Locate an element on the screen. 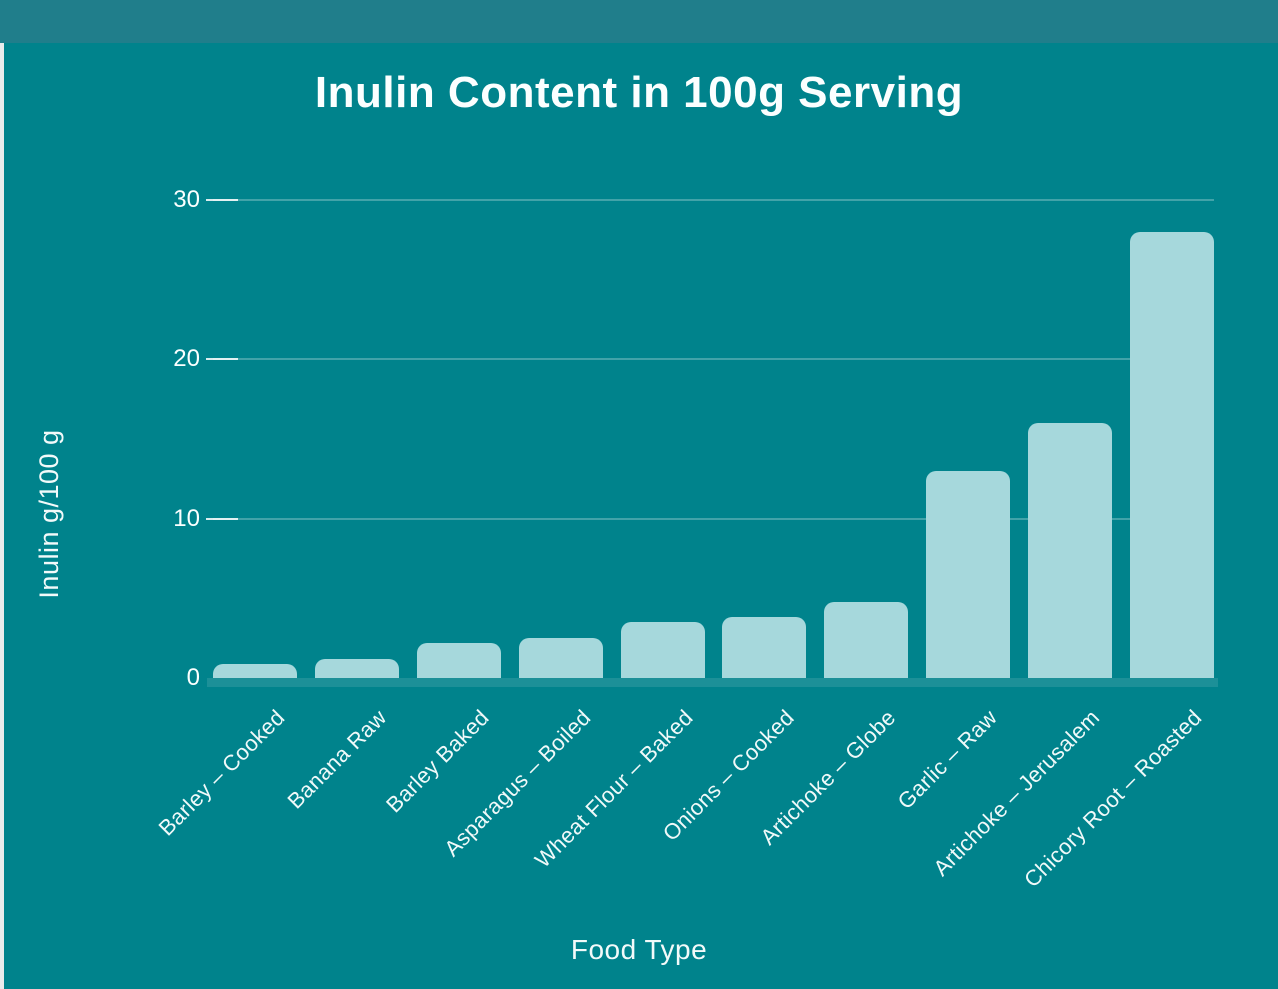 This screenshot has width=1278, height=989. top-band is located at coordinates (639, 21).